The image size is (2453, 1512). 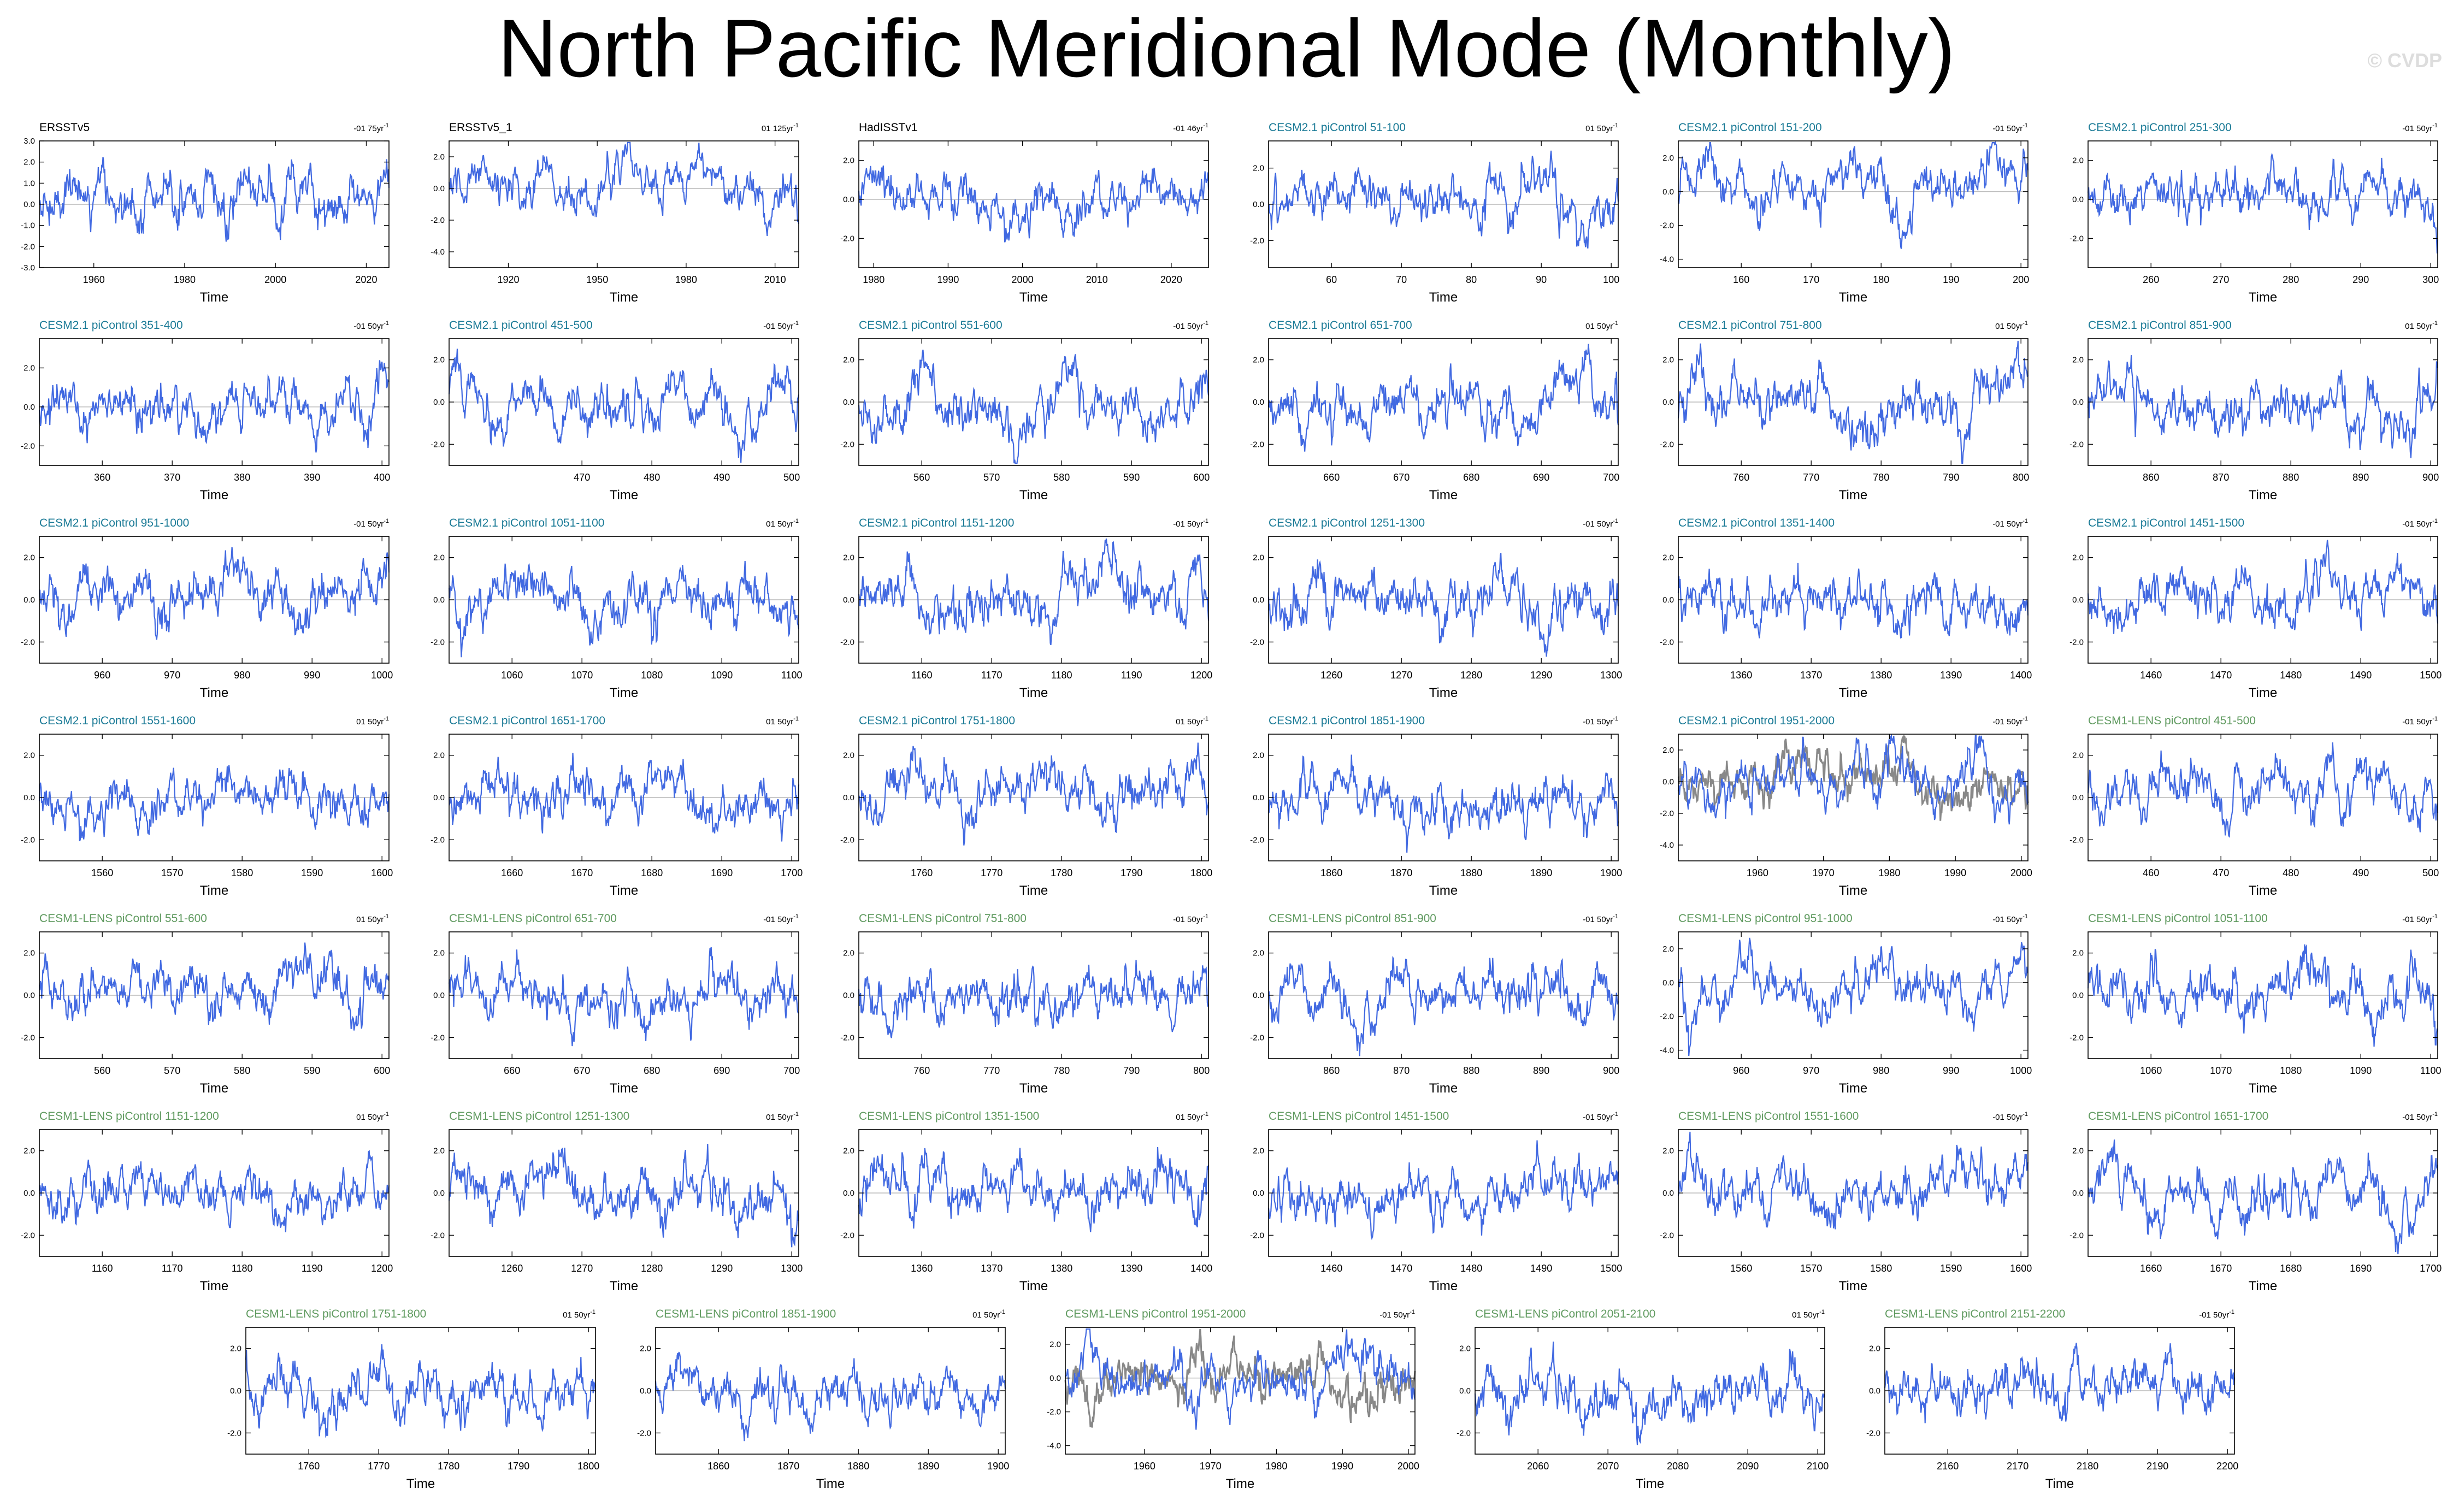 I want to click on panel-title: CESM2.1 piControl 351-400, so click(x=111, y=325).